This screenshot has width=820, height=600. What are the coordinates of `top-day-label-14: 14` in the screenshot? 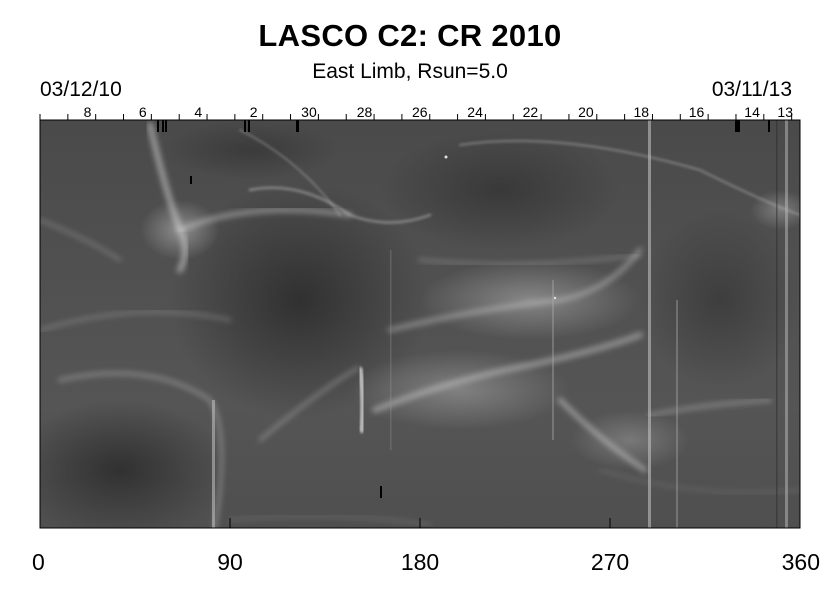 It's located at (752, 112).